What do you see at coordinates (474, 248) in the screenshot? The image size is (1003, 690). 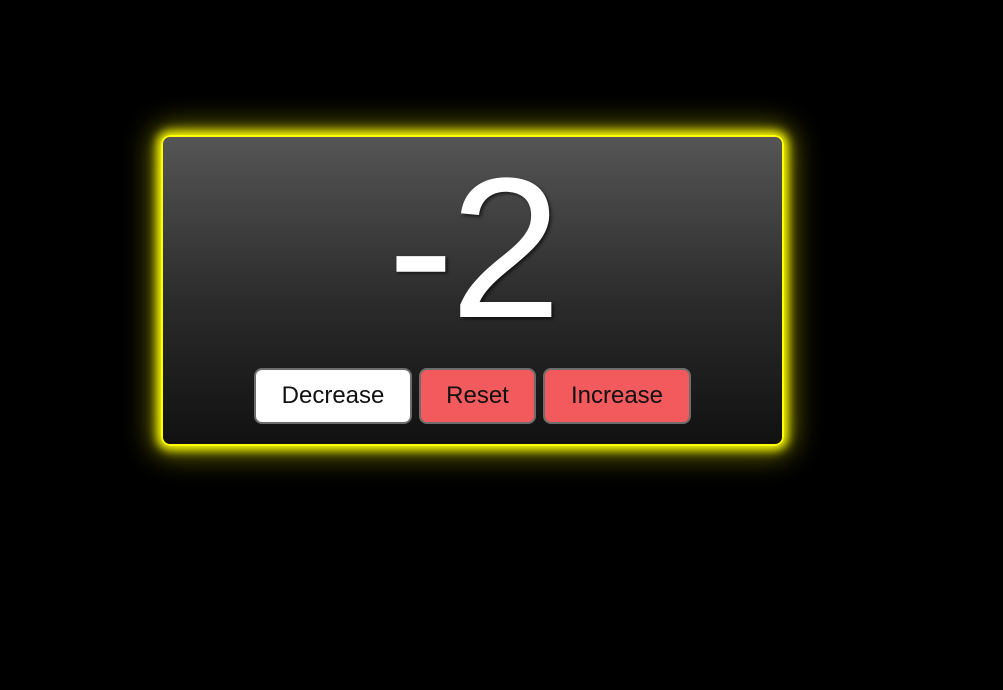 I see `counter-value: -2` at bounding box center [474, 248].